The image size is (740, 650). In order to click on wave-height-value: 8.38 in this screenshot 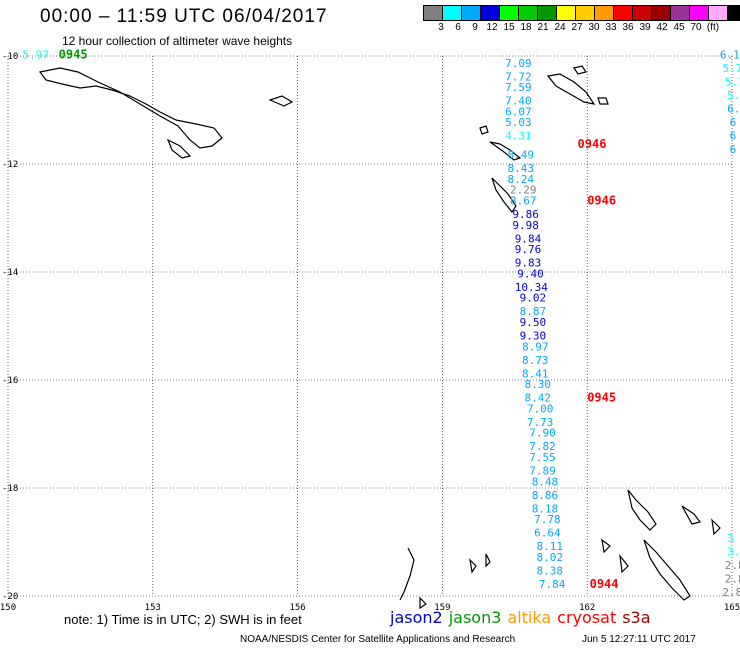, I will do `click(550, 570)`.